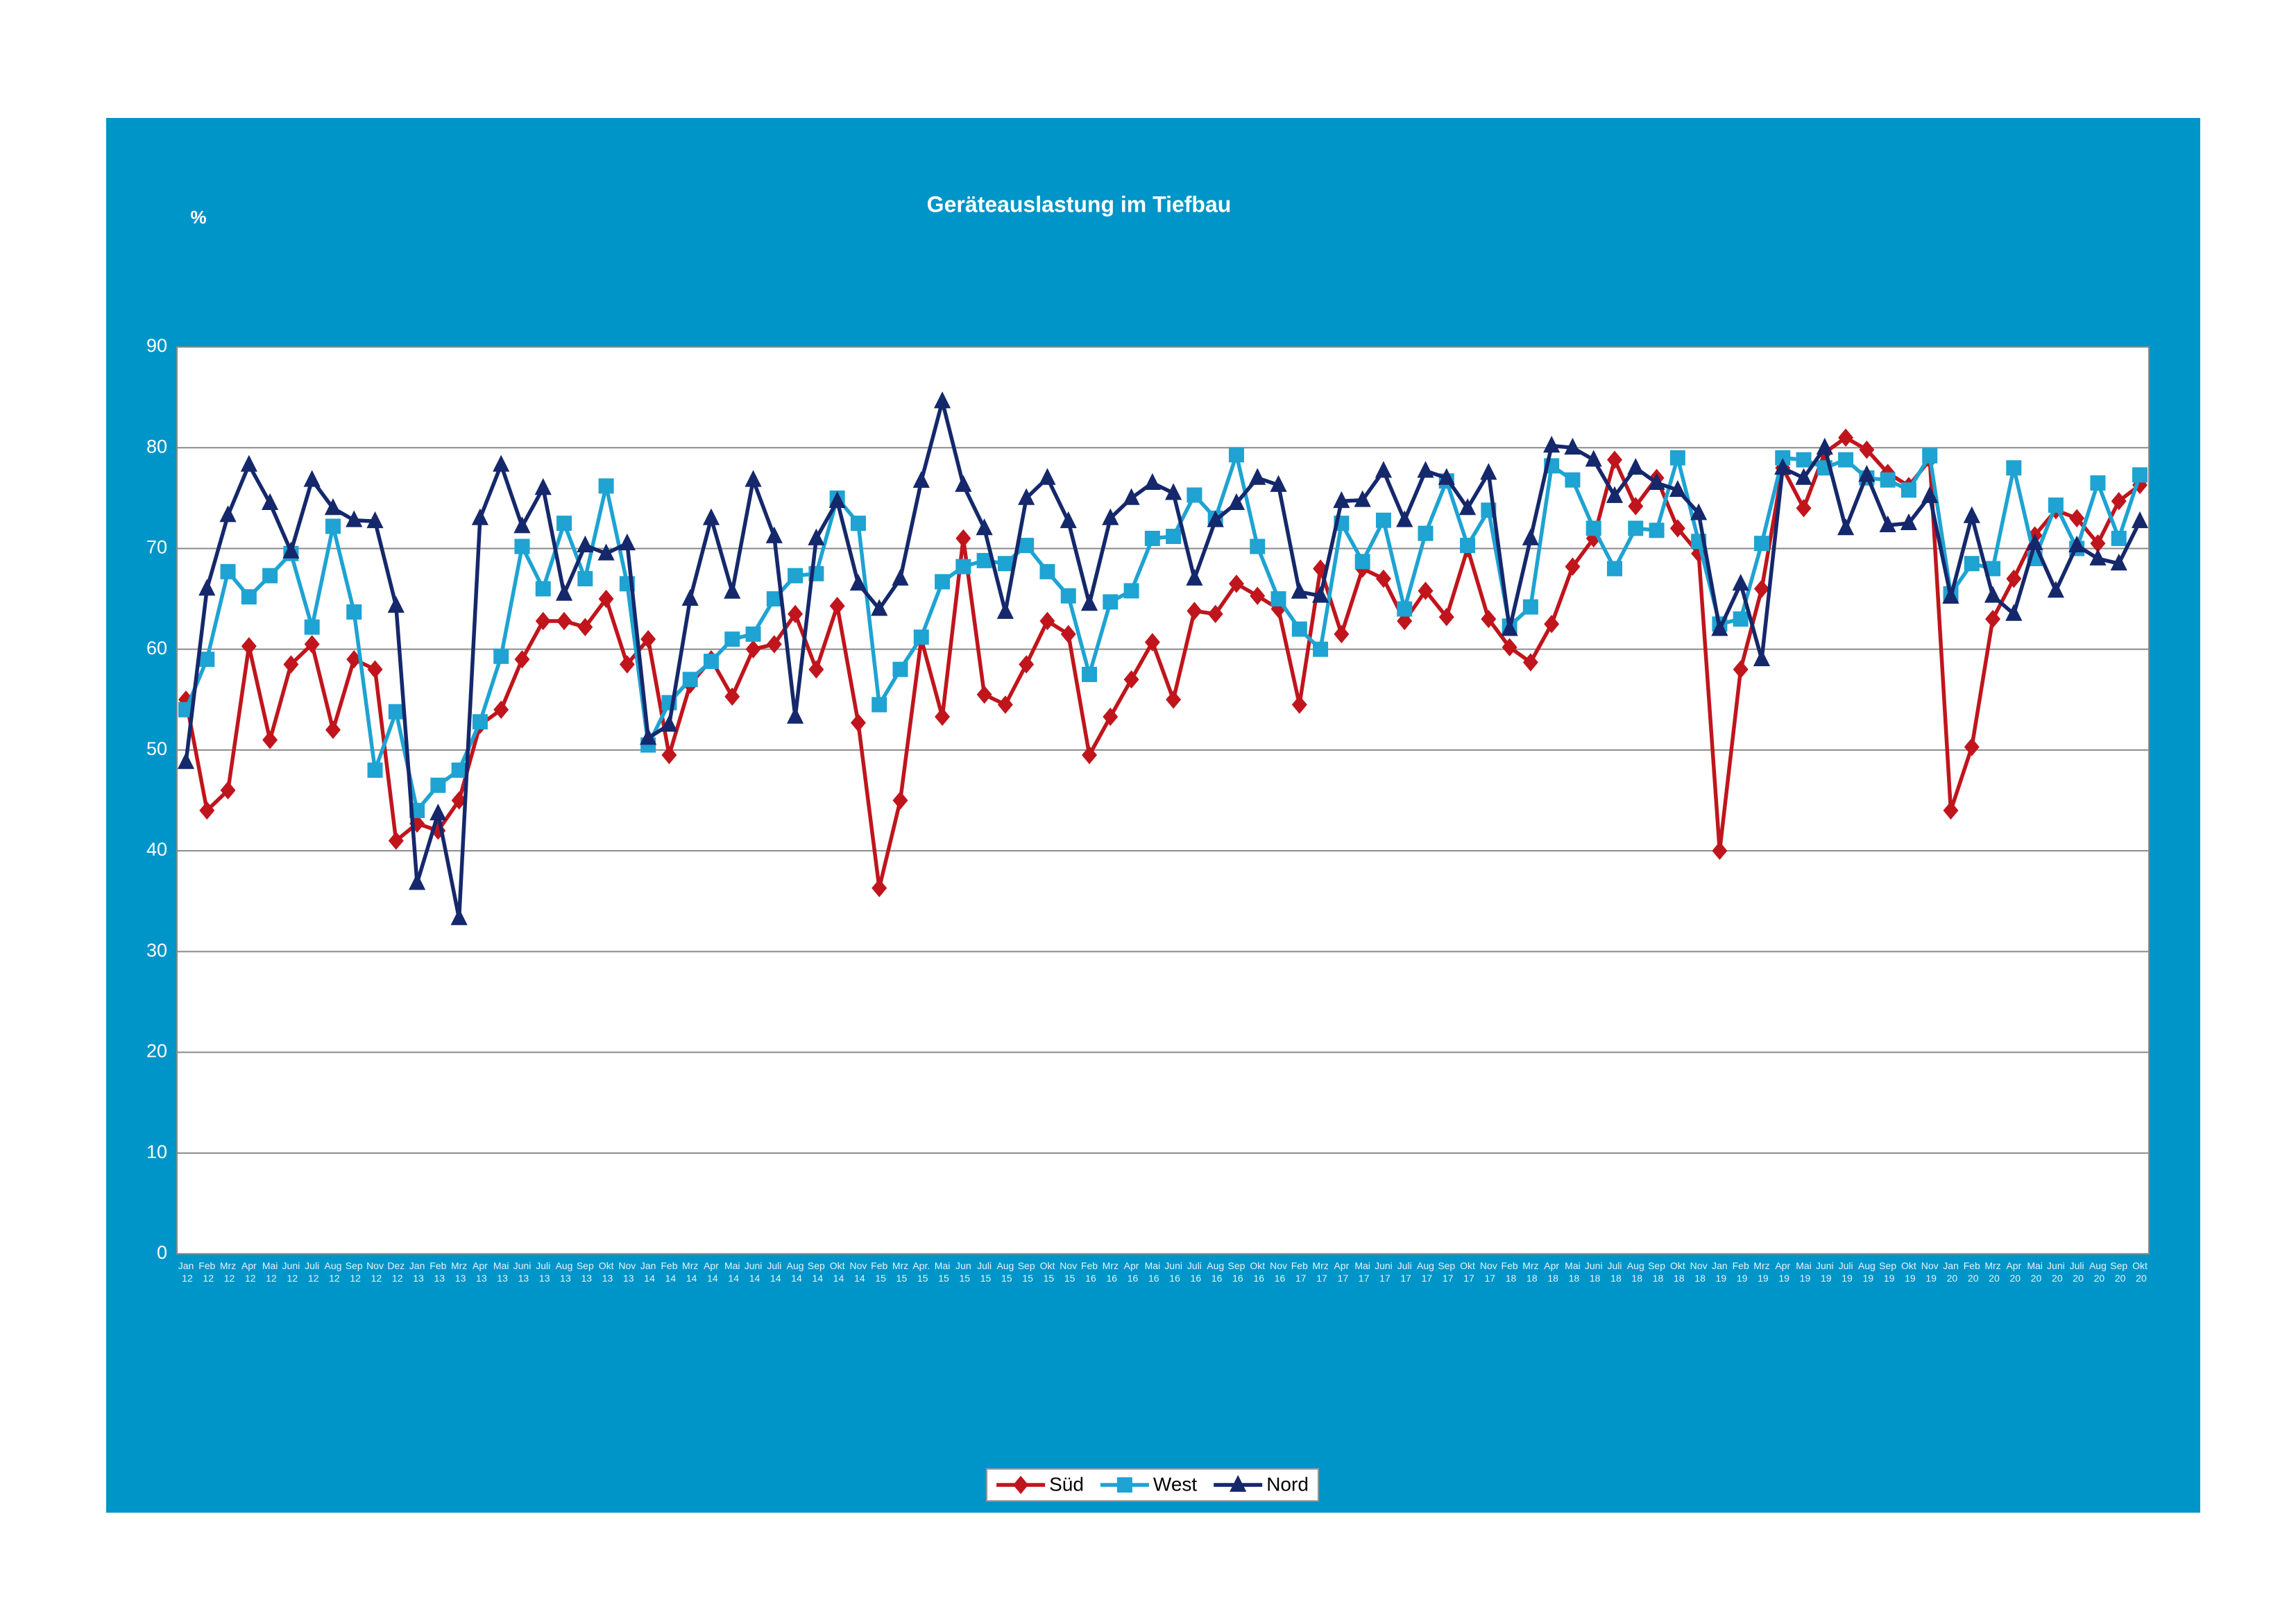 The image size is (2296, 1623). What do you see at coordinates (795, 1272) in the screenshot?
I see `x-tick-label: Aug 14` at bounding box center [795, 1272].